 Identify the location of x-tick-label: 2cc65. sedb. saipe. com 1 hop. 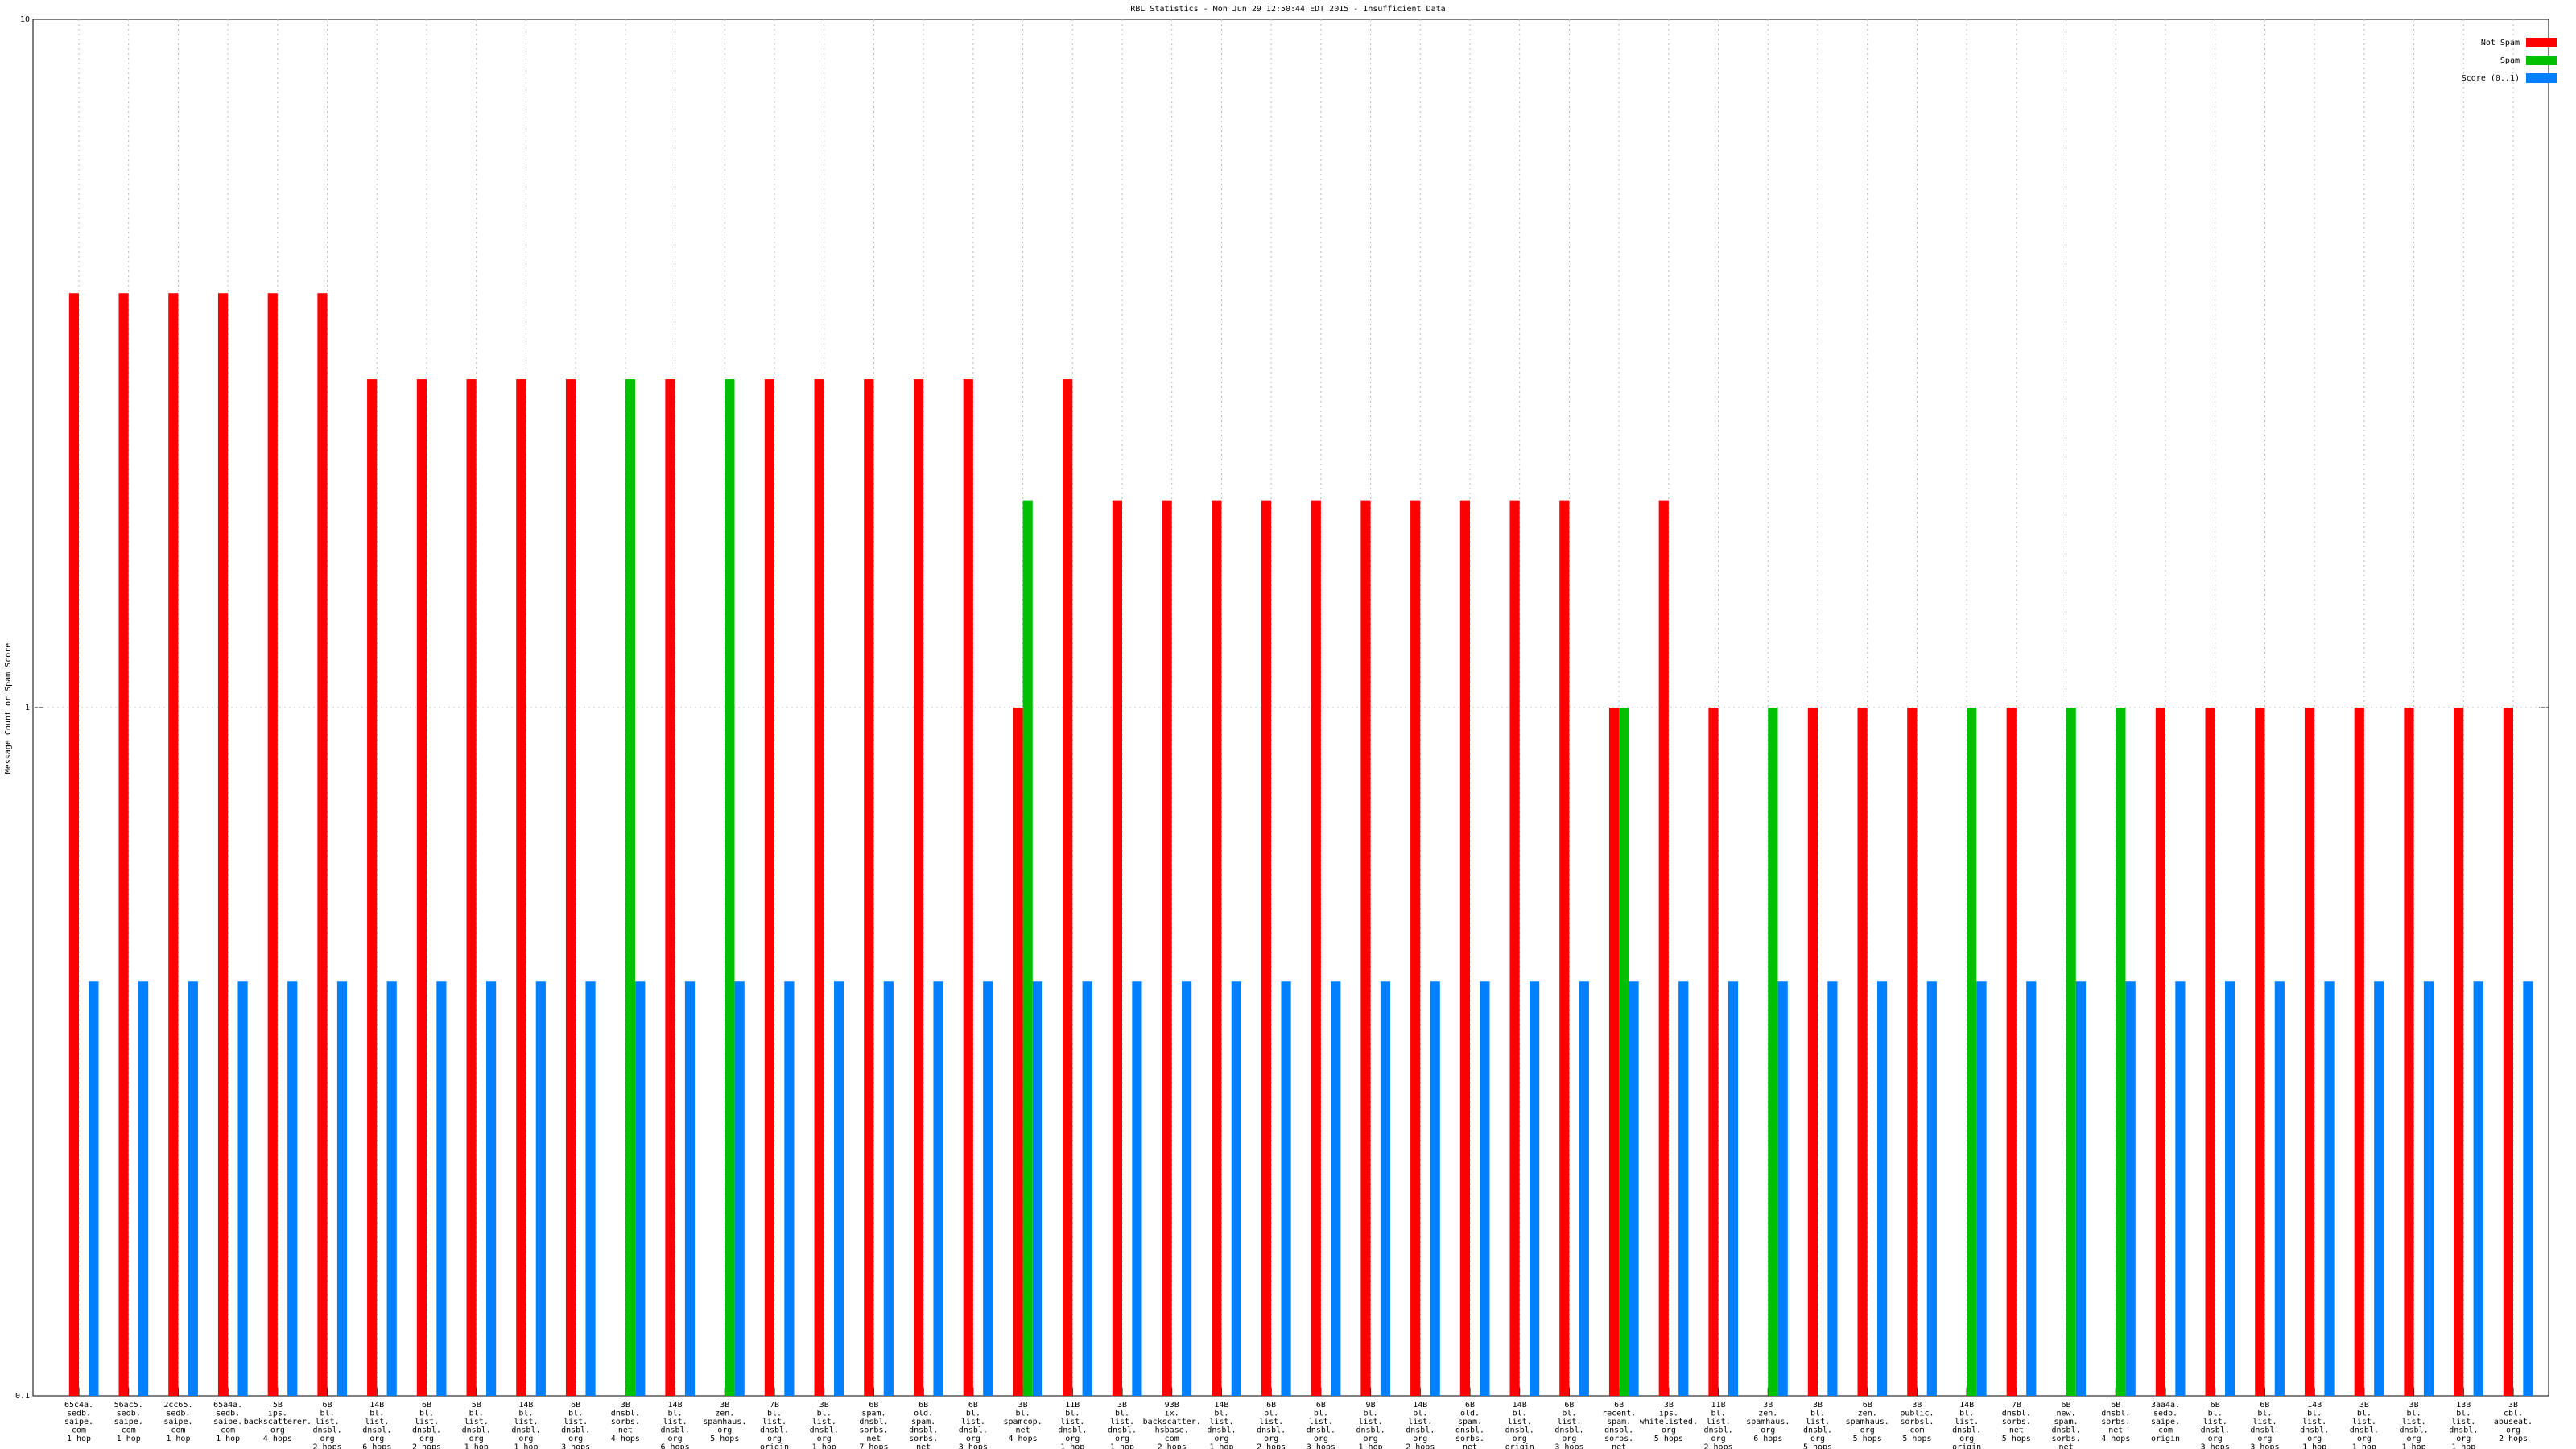
(177, 1422).